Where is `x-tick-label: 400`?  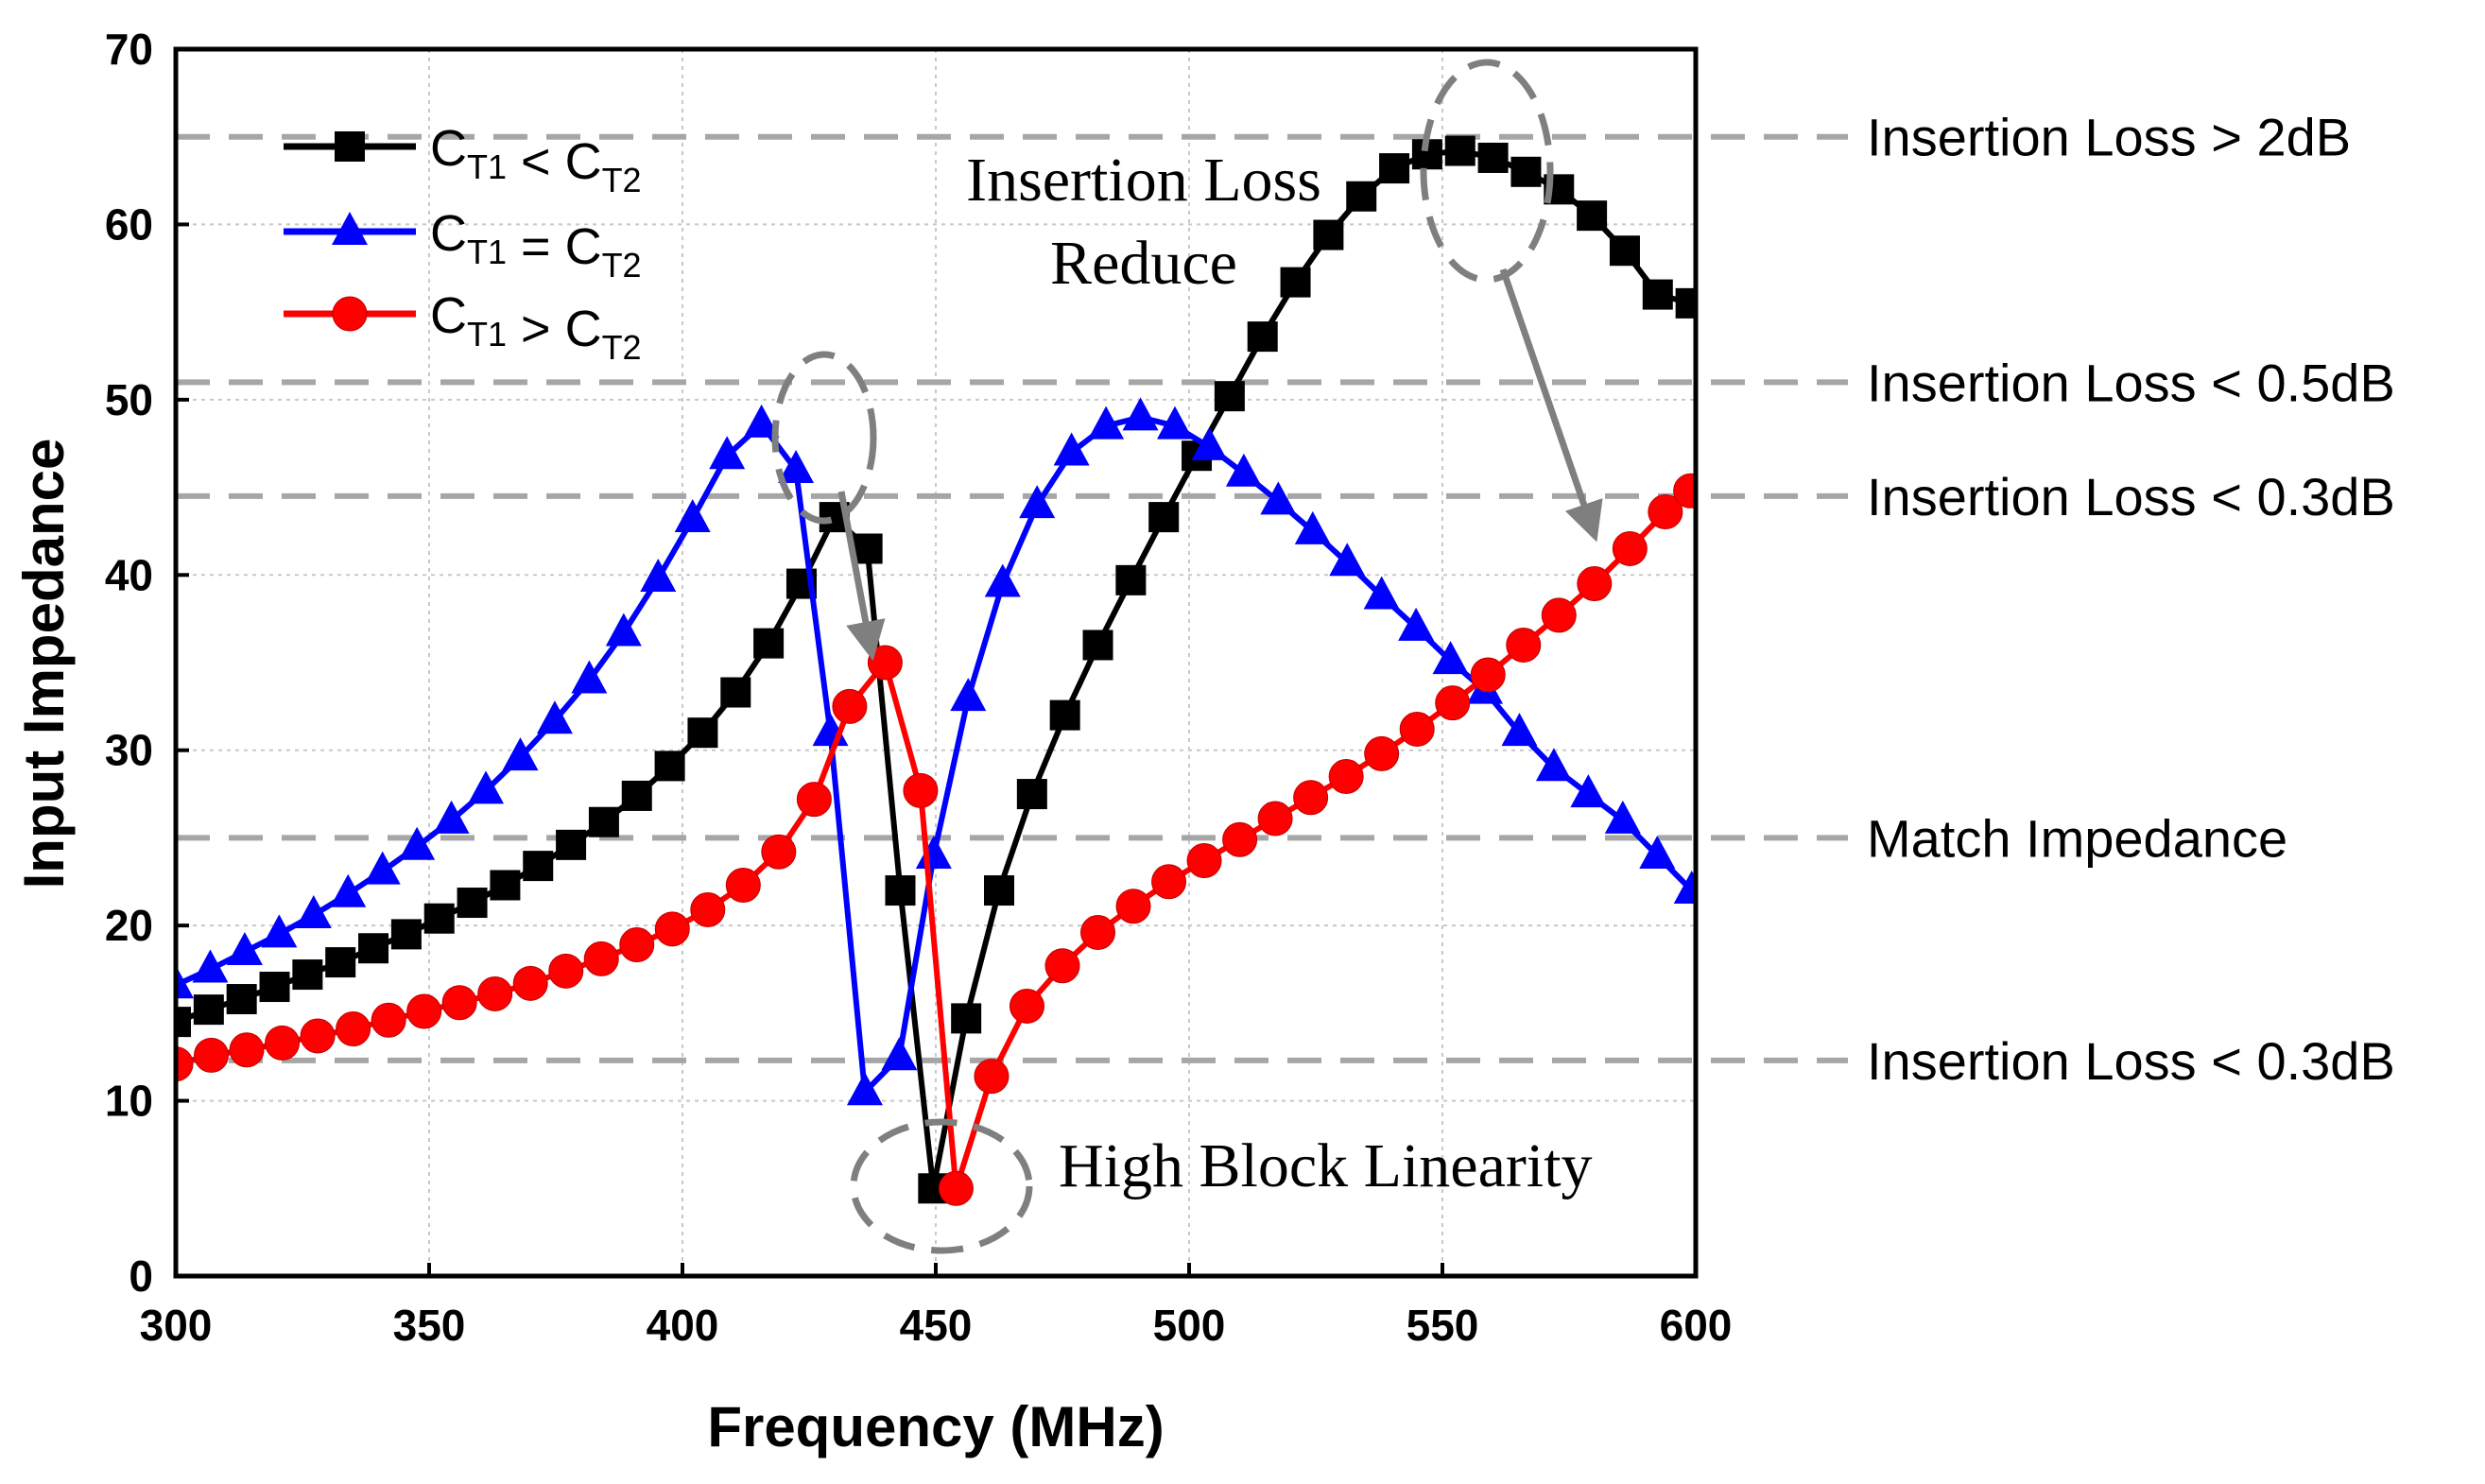
x-tick-label: 400 is located at coordinates (683, 1325).